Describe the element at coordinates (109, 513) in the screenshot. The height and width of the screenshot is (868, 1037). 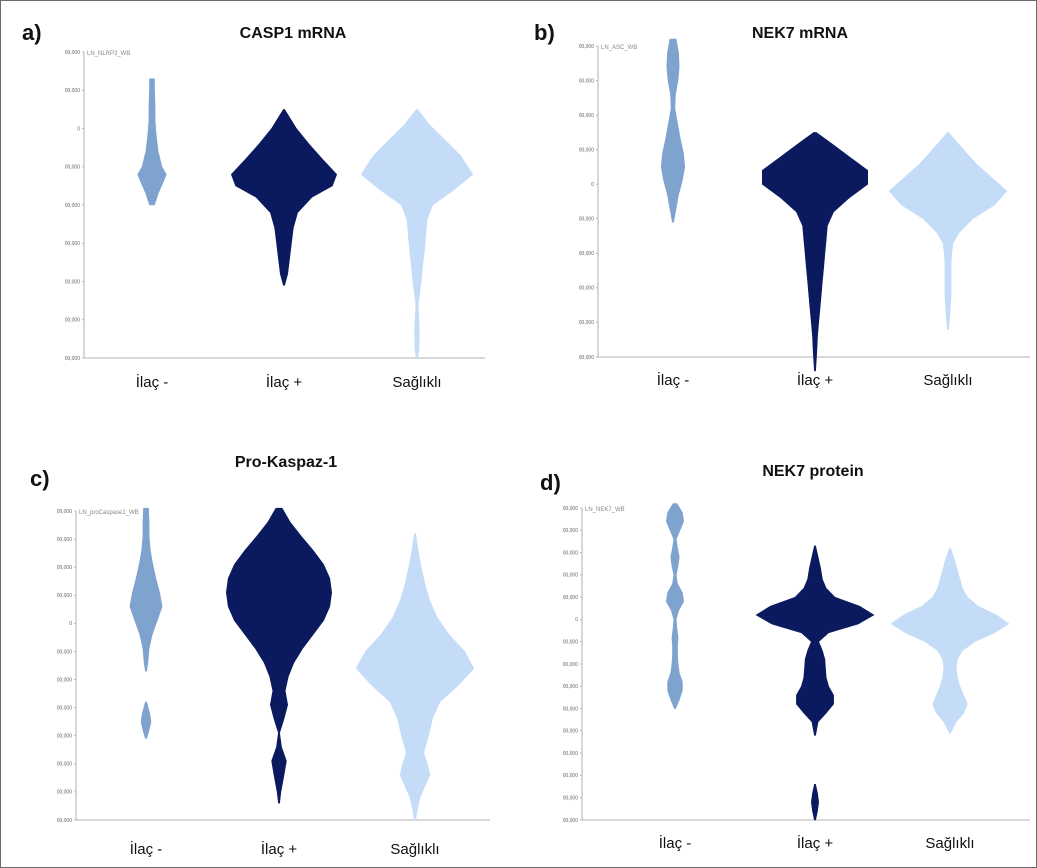
I see `y-variable-label: LN_proCaspase1_WB` at that location.